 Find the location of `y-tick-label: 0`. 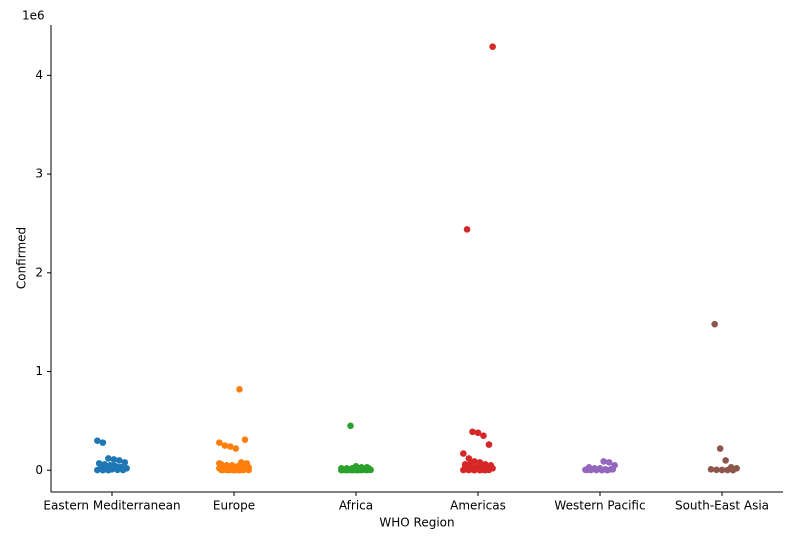

y-tick-label: 0 is located at coordinates (39, 470).